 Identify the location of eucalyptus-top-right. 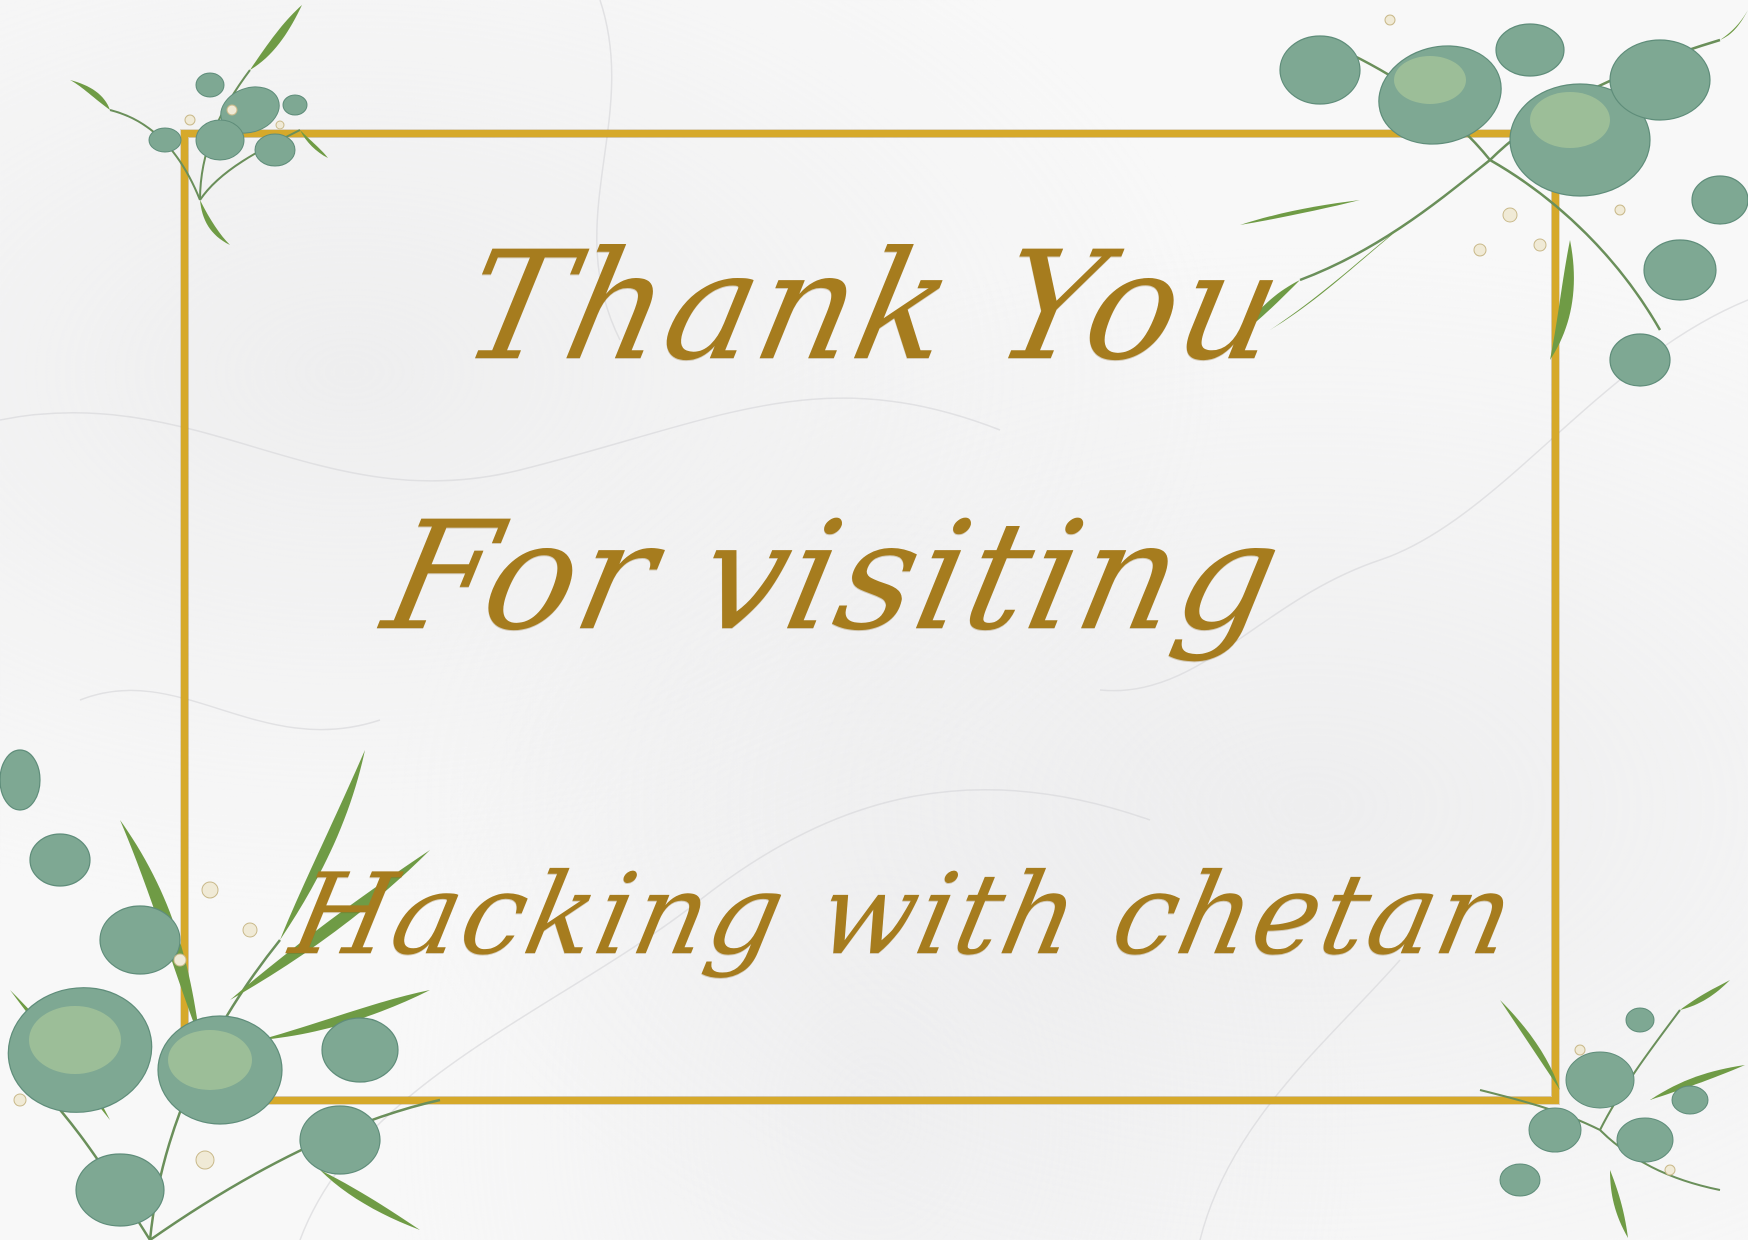
(1494, 198).